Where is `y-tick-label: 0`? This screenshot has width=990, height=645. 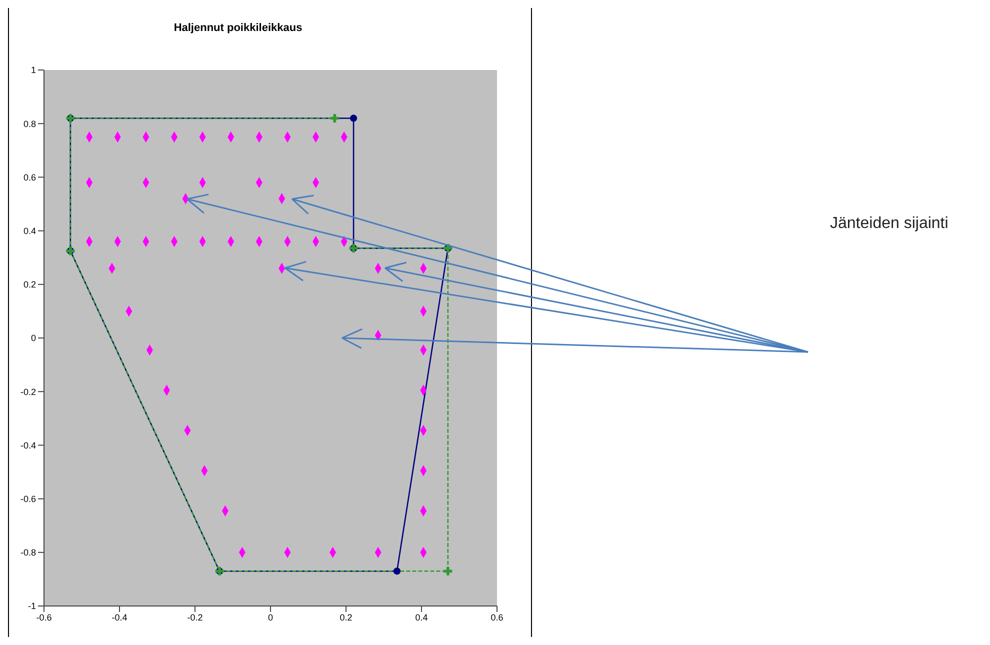
y-tick-label: 0 is located at coordinates (33, 338).